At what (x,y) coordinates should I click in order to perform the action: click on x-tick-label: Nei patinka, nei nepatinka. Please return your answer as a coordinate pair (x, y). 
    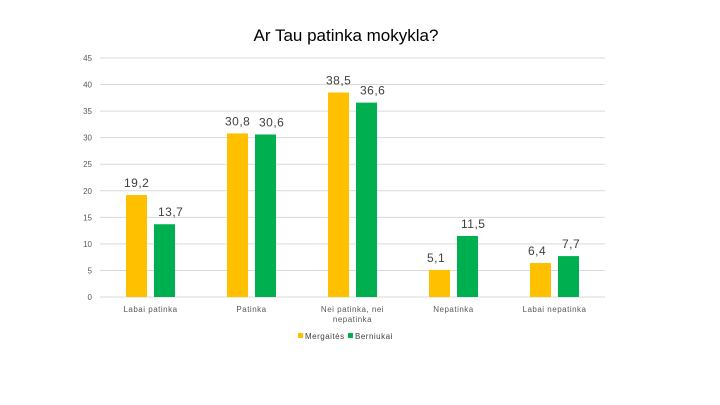
    Looking at the image, I should click on (352, 314).